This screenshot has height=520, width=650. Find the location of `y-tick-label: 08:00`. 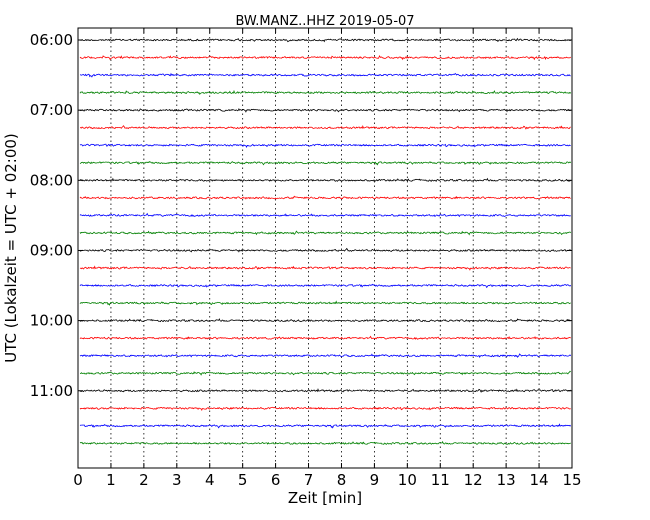

y-tick-label: 08:00 is located at coordinates (51, 180).